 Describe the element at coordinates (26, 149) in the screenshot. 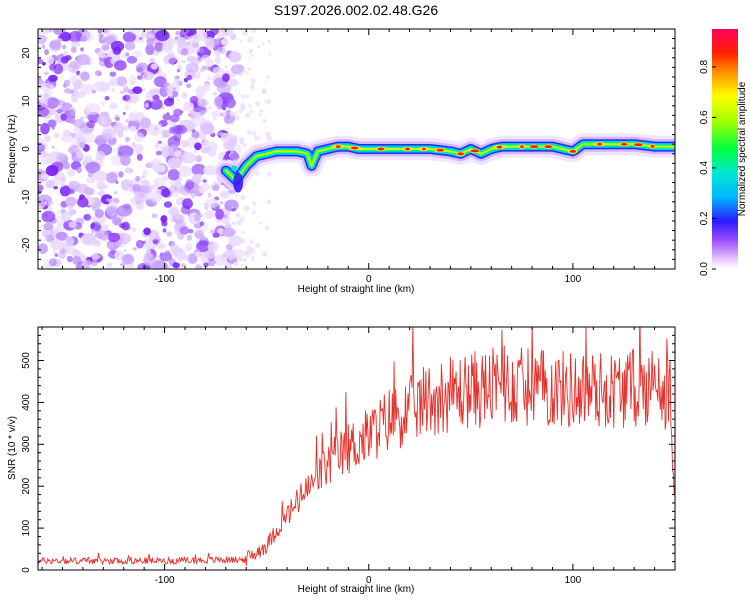

I see `y-tick-label: 0` at that location.